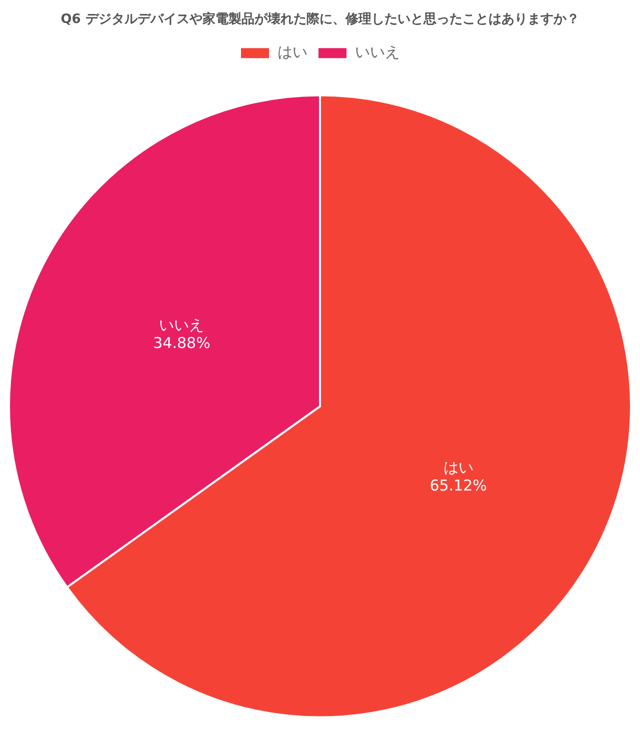  I want to click on data-label: 65.12%, so click(458, 485).